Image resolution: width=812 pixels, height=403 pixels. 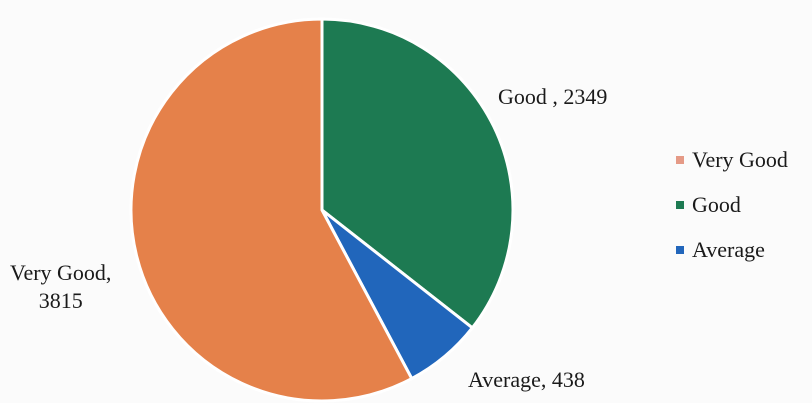 I want to click on data-label-good: Good , 2349, so click(x=552, y=97).